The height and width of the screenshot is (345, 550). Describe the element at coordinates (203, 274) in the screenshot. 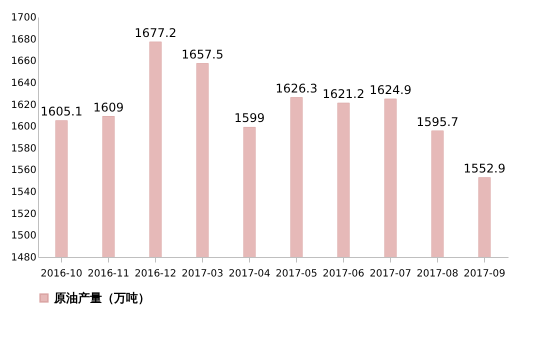

I see `x-tick-label: 2017-03` at that location.